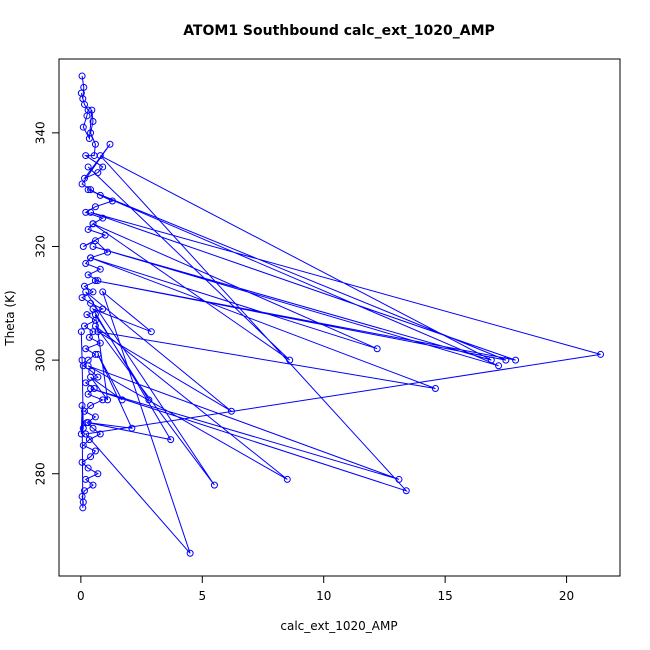 Image resolution: width=650 pixels, height=650 pixels. What do you see at coordinates (41, 360) in the screenshot?
I see `y-tick-label: 300` at bounding box center [41, 360].